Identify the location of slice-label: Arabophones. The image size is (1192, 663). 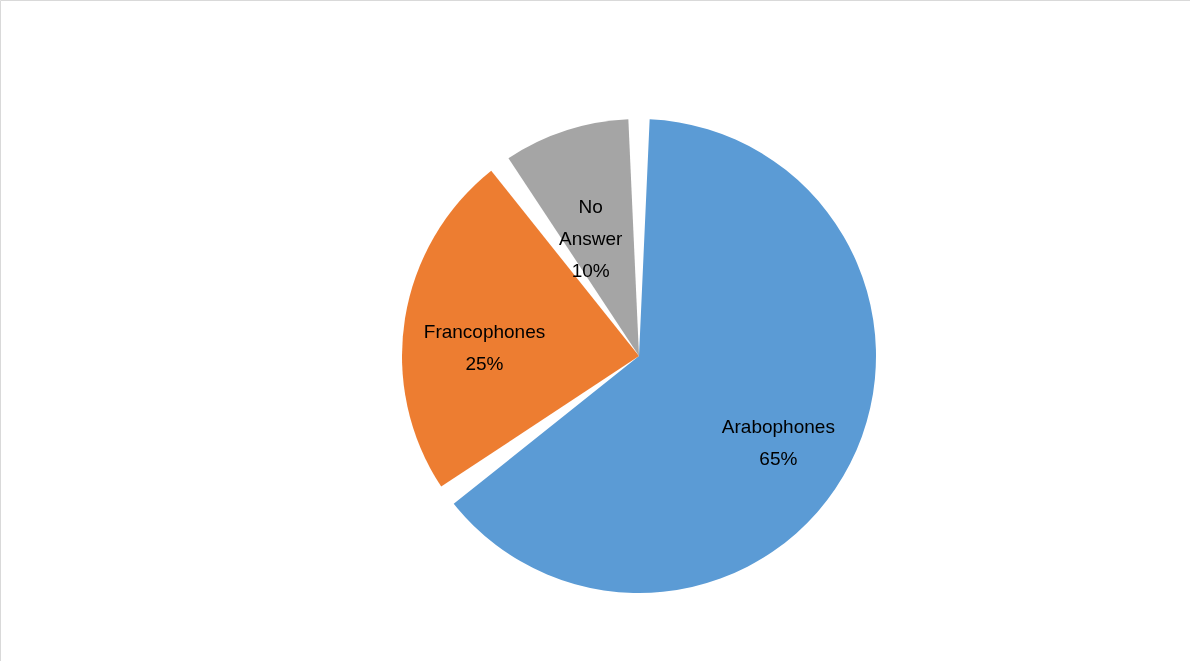
(778, 427).